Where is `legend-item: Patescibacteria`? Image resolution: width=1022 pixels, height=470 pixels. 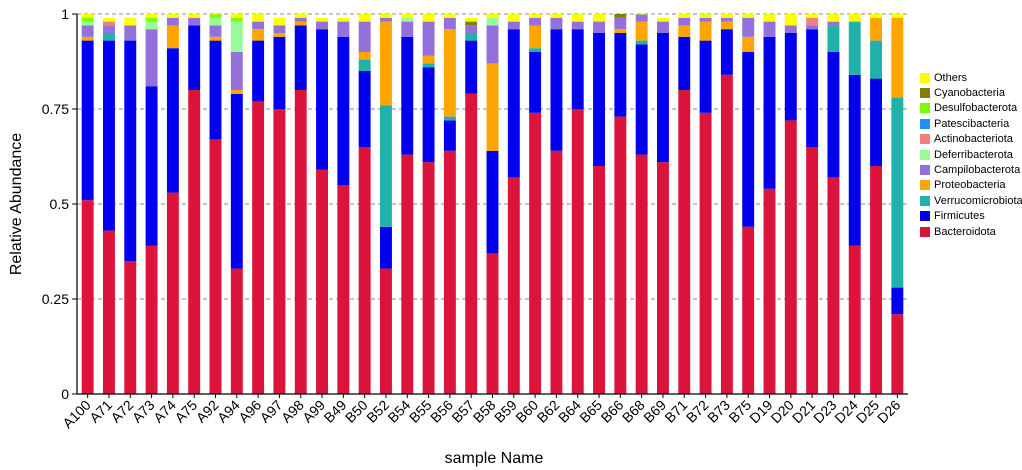
legend-item: Patescibacteria is located at coordinates (971, 123).